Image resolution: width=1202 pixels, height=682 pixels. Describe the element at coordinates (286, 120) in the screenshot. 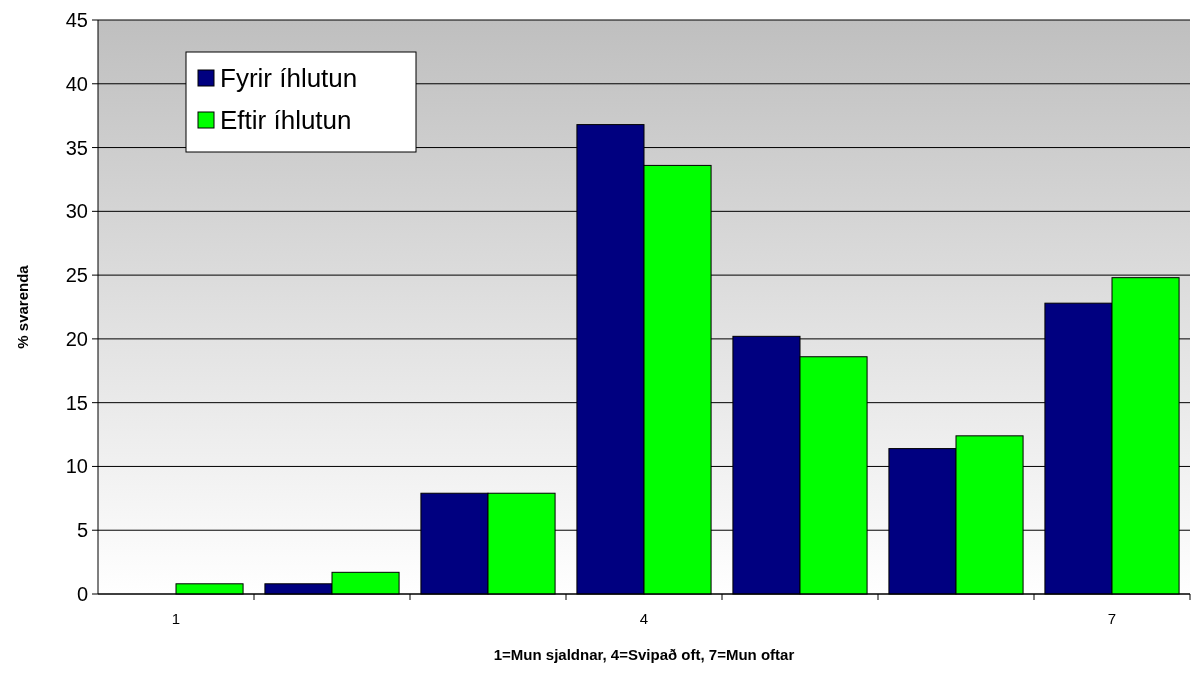

I see `legend-label: Eftir íhlutun` at that location.